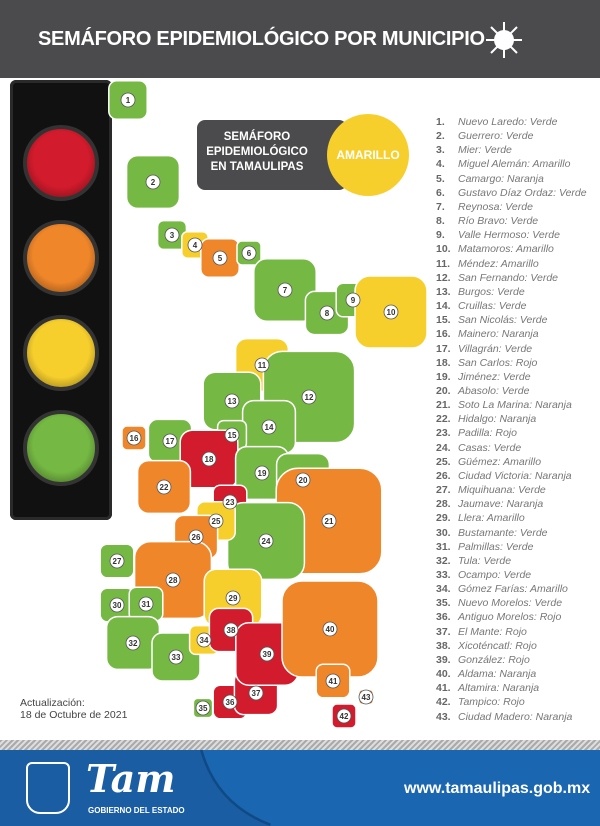 The image size is (600, 826). I want to click on list-item: 41. Altamira: Naranja, so click(511, 688).